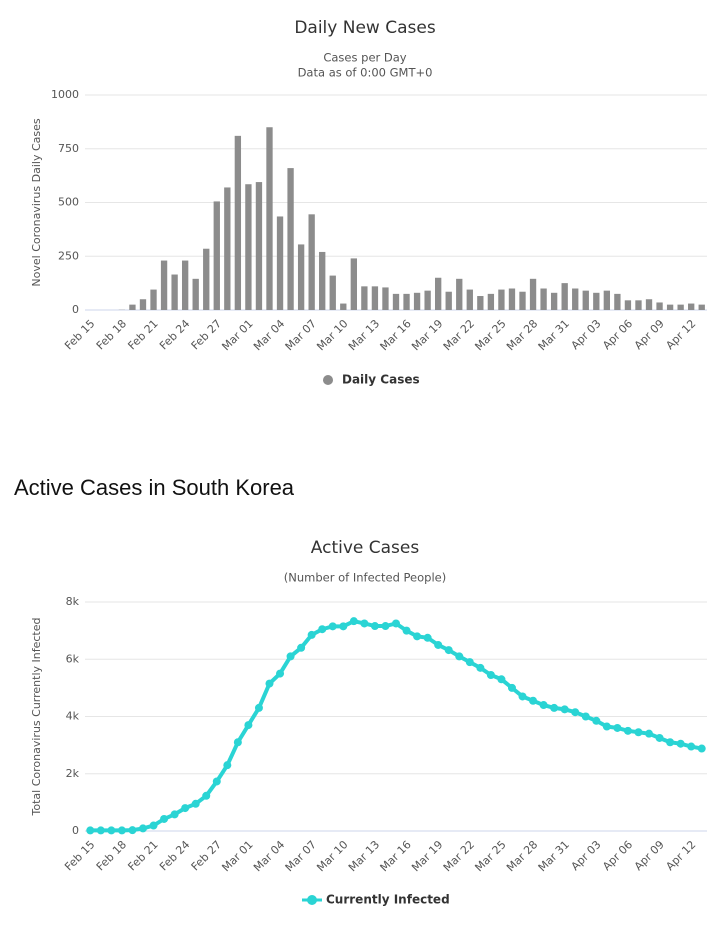 The width and height of the screenshot is (719, 949). I want to click on x-tick-label: Mar 22, so click(459, 335).